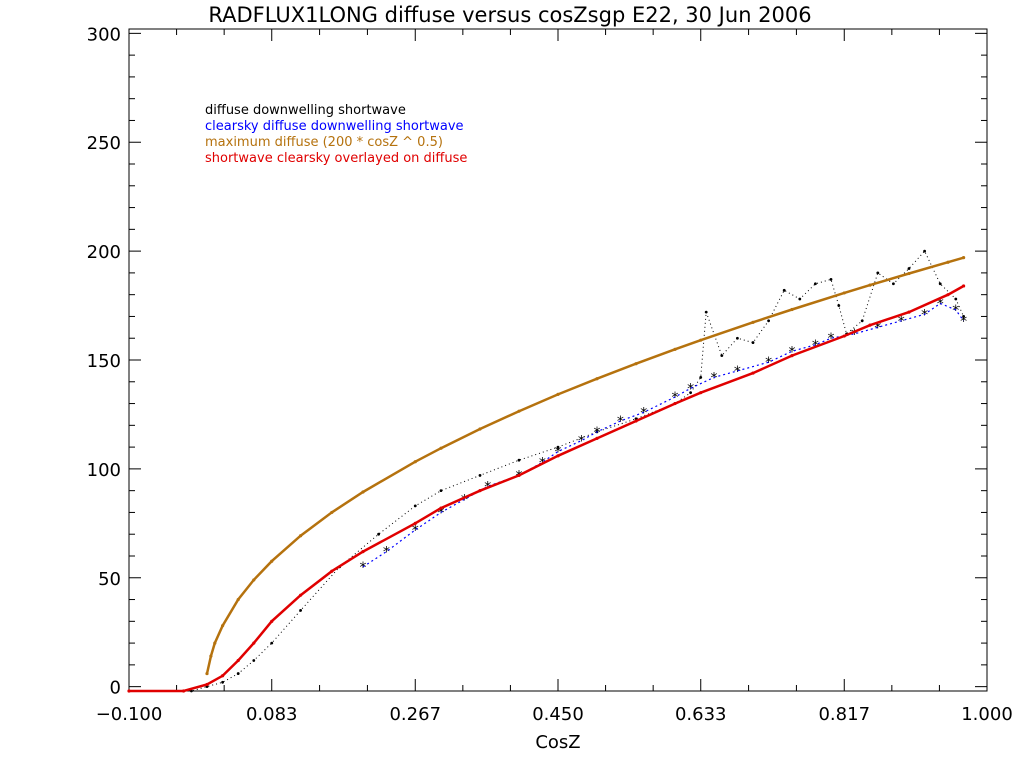  Describe the element at coordinates (104, 143) in the screenshot. I see `y-tick-label: 250` at that location.